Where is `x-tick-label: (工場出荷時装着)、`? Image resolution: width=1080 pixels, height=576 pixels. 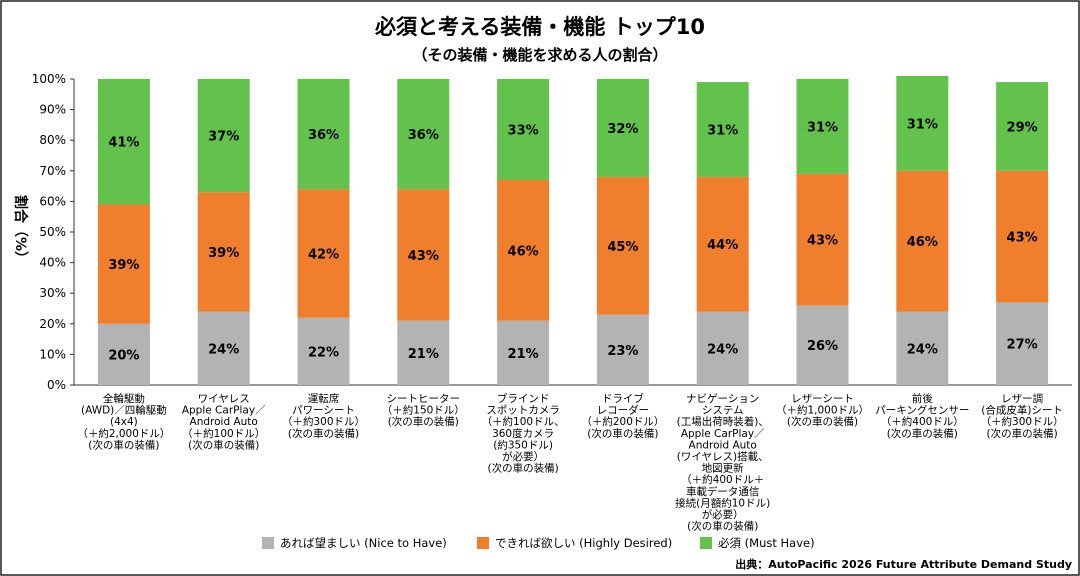 x-tick-label: (工場出荷時装着)、 is located at coordinates (723, 421).